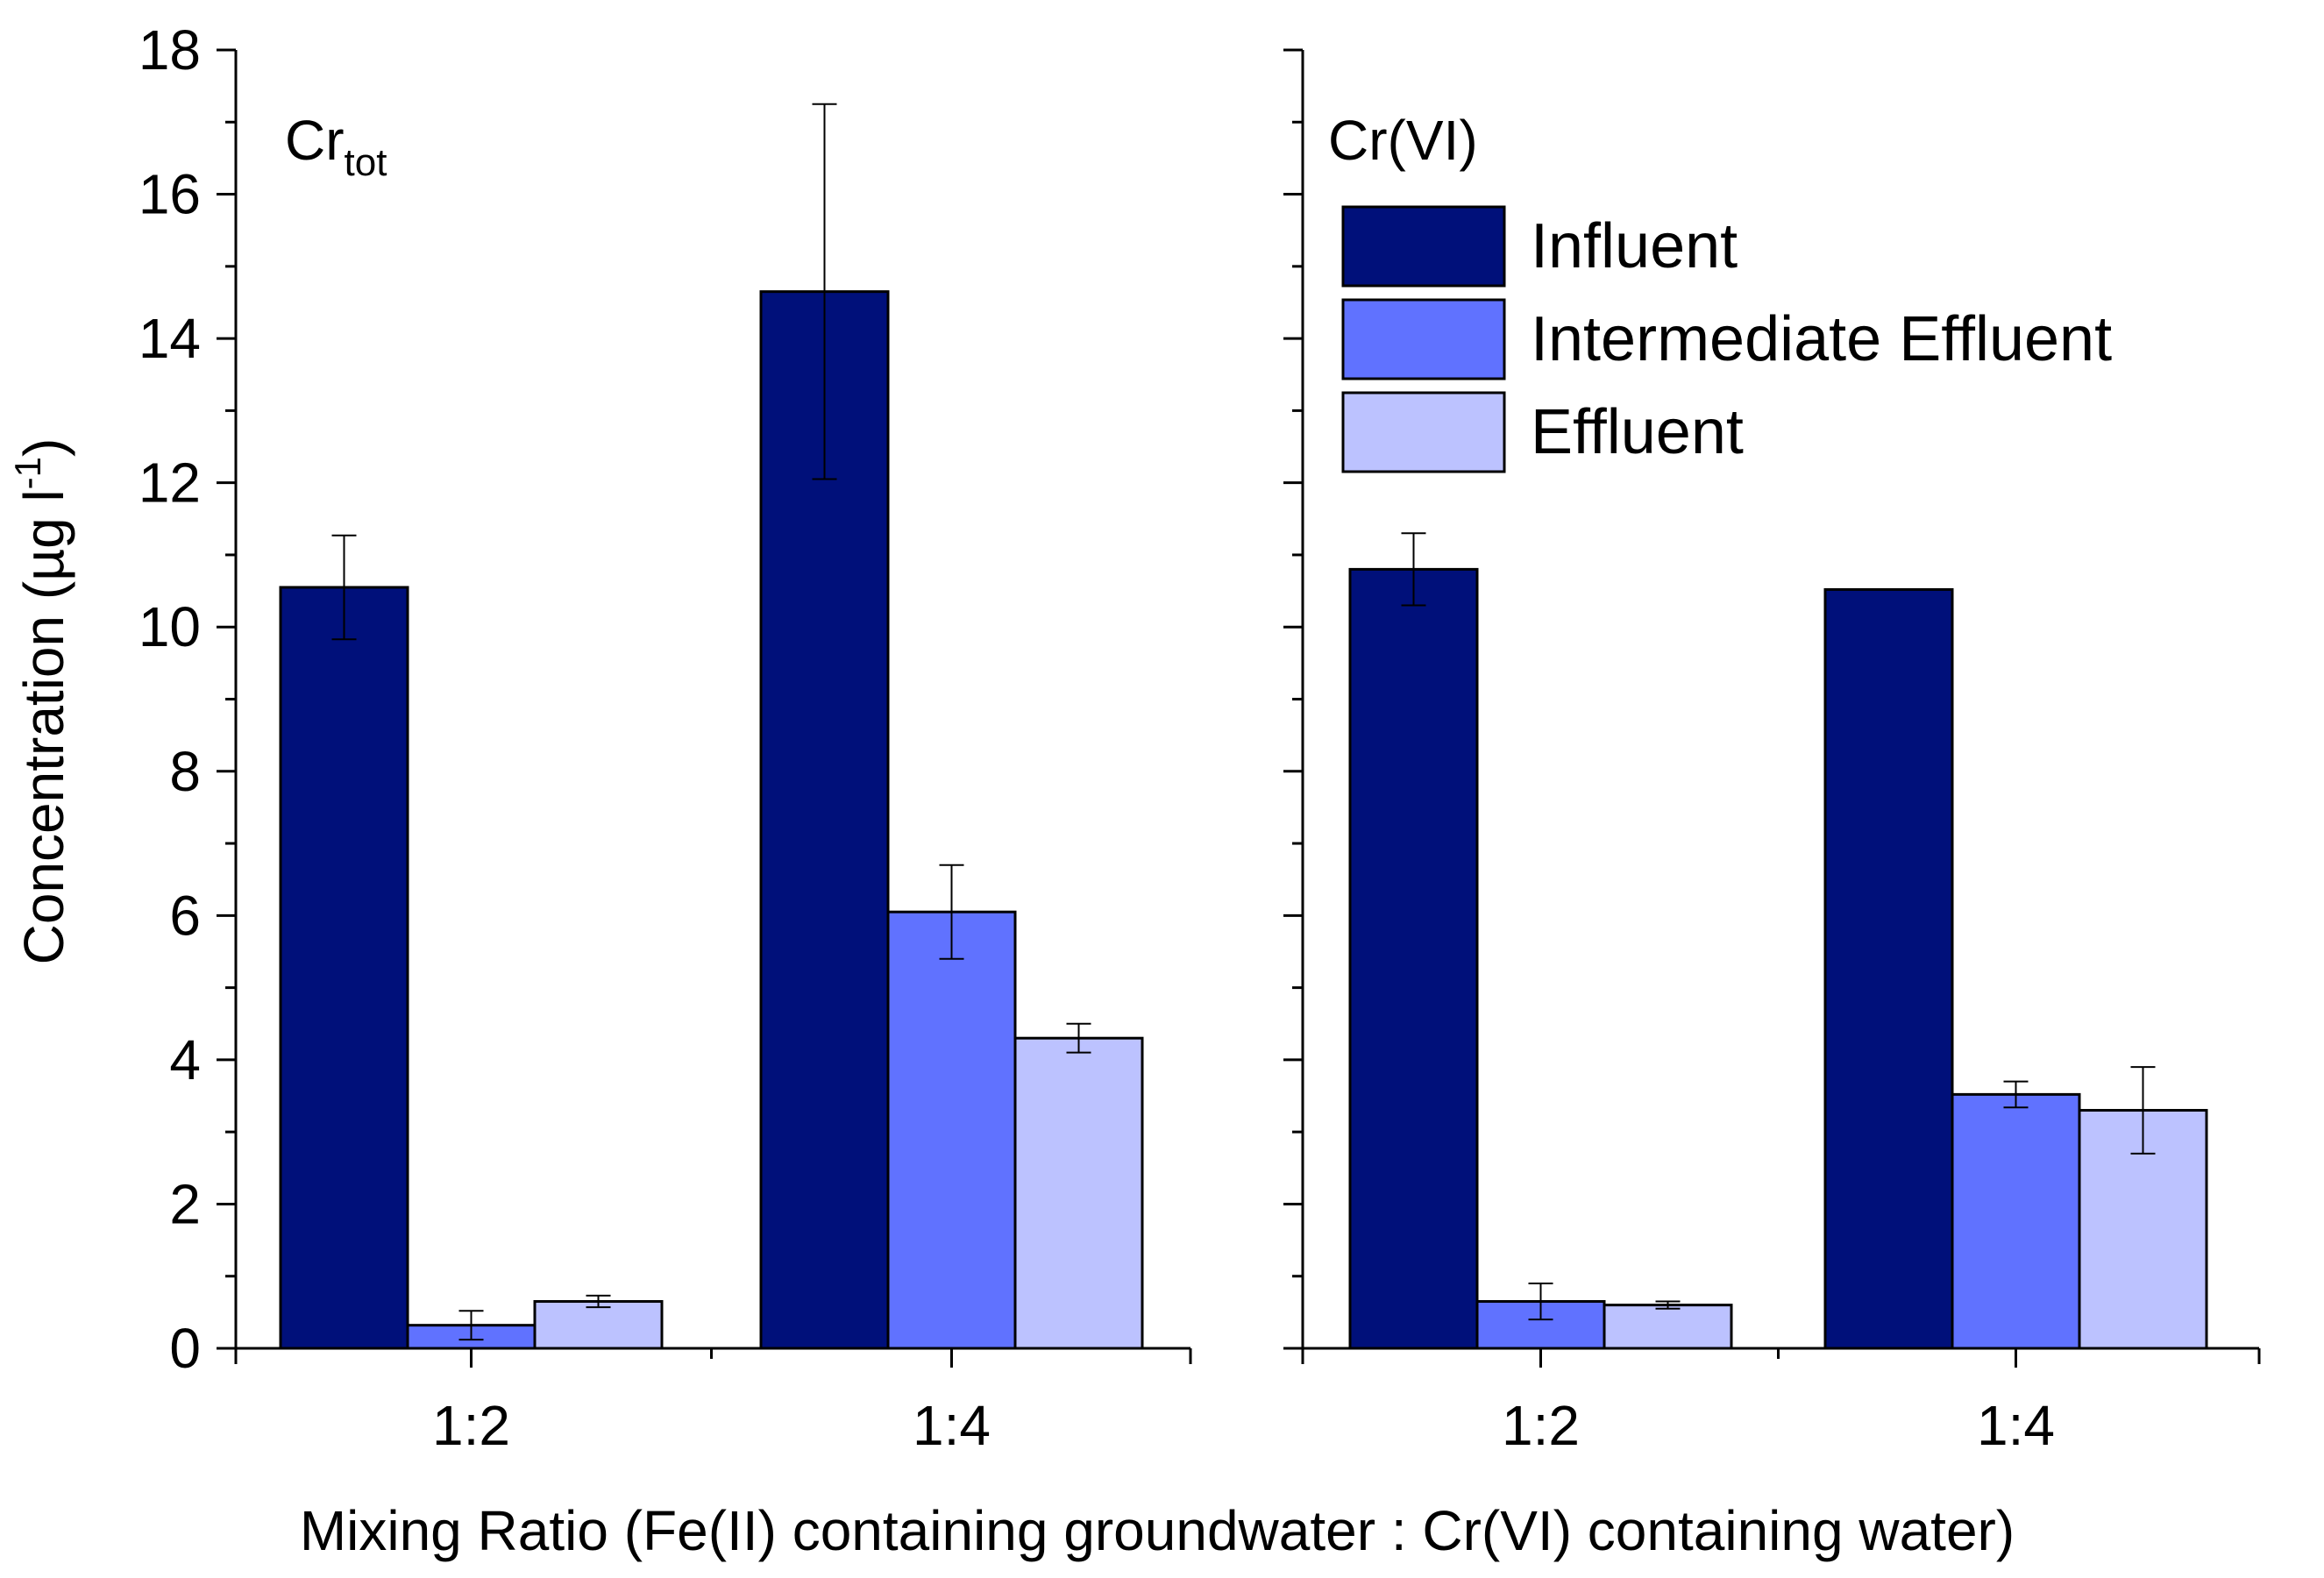 The height and width of the screenshot is (1578, 2324). Describe the element at coordinates (185, 1348) in the screenshot. I see `y-tick-label: 0` at that location.